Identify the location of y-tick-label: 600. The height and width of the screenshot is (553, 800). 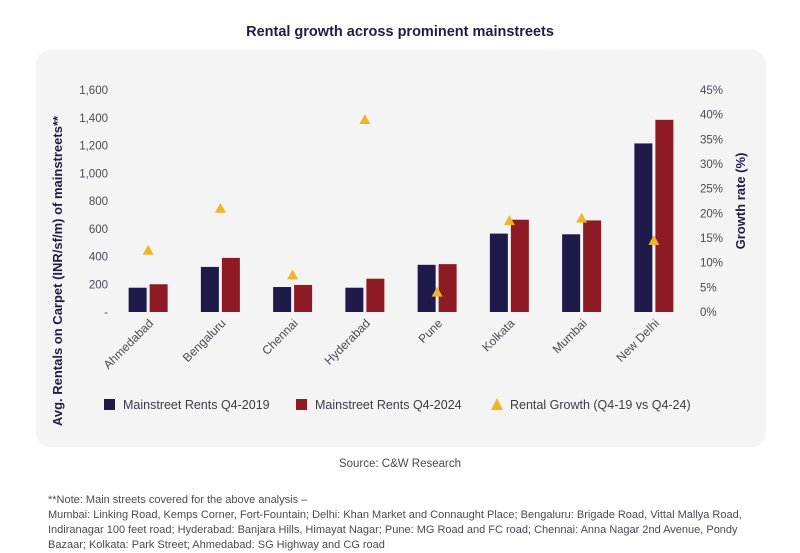
(98, 230).